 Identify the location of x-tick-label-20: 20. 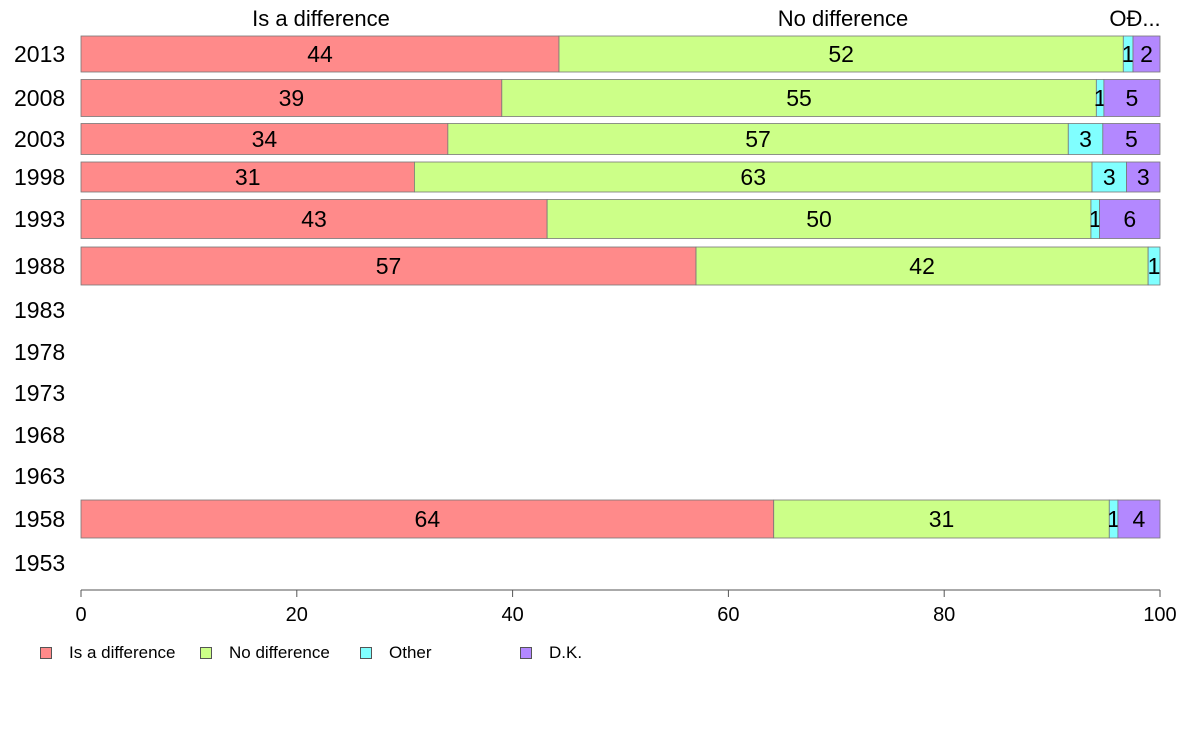
(297, 615).